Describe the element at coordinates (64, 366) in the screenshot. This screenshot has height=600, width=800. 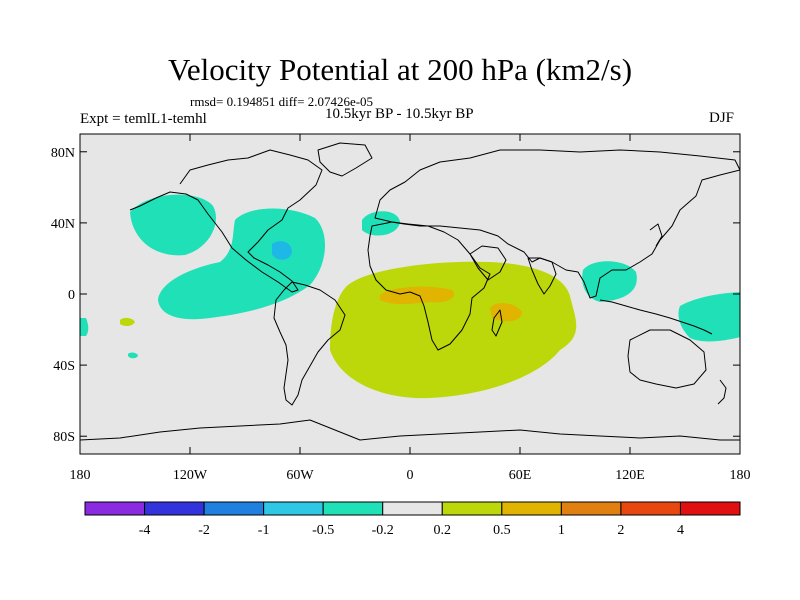
I see `lat-tick-label: 40S` at that location.